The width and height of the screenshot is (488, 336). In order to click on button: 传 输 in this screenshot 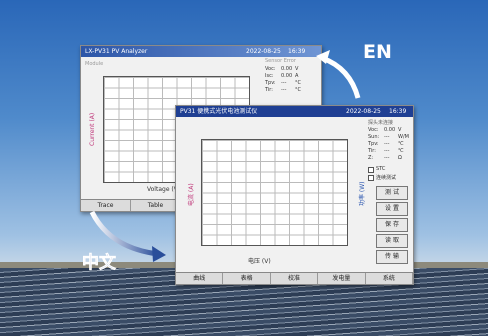, I will do `click(392, 257)`.